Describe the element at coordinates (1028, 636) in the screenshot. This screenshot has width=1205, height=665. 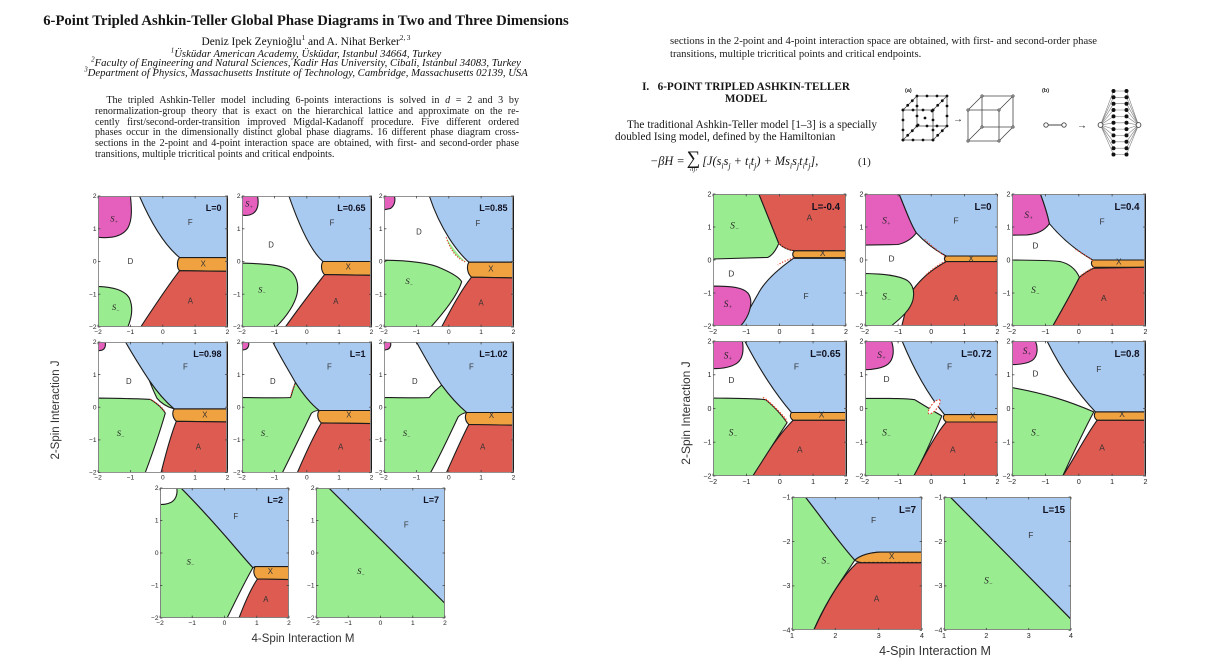
I see `svg-text: 3` at that location.